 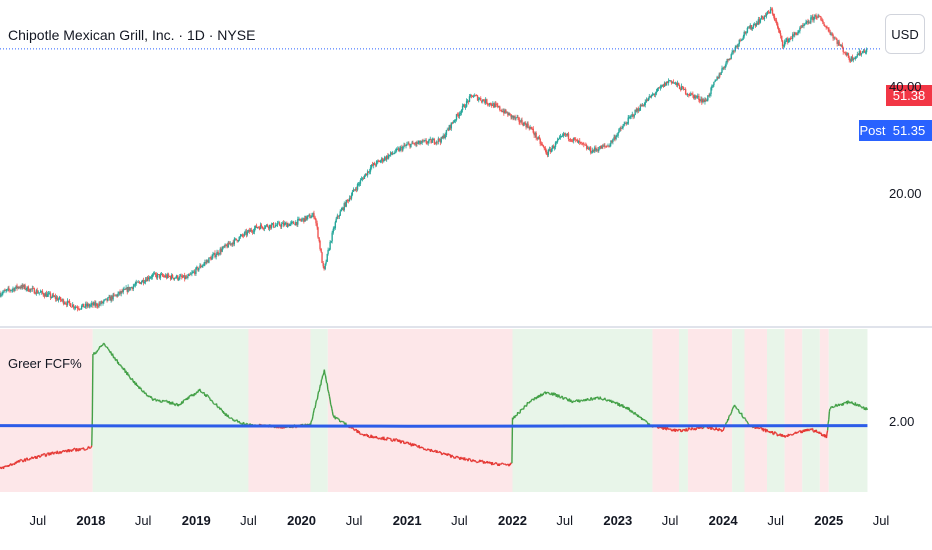 What do you see at coordinates (618, 520) in the screenshot?
I see `time-axis-label: 2023` at bounding box center [618, 520].